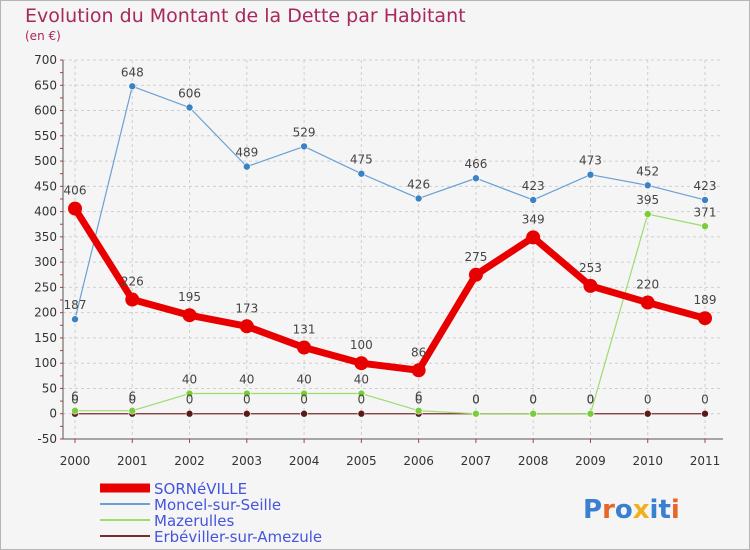  What do you see at coordinates (246, 308) in the screenshot?
I see `data-label: 173` at bounding box center [246, 308].